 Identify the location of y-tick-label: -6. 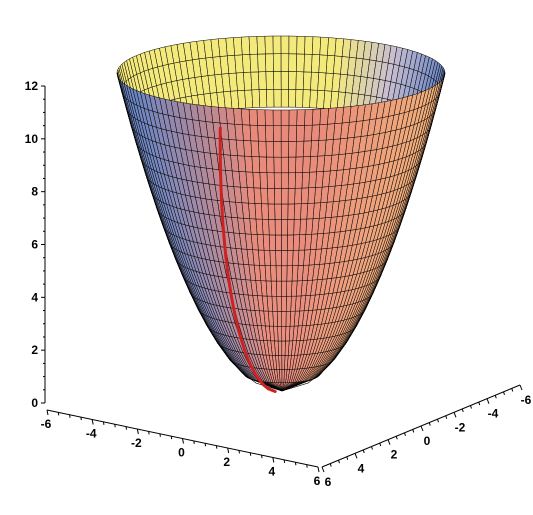
(526, 400).